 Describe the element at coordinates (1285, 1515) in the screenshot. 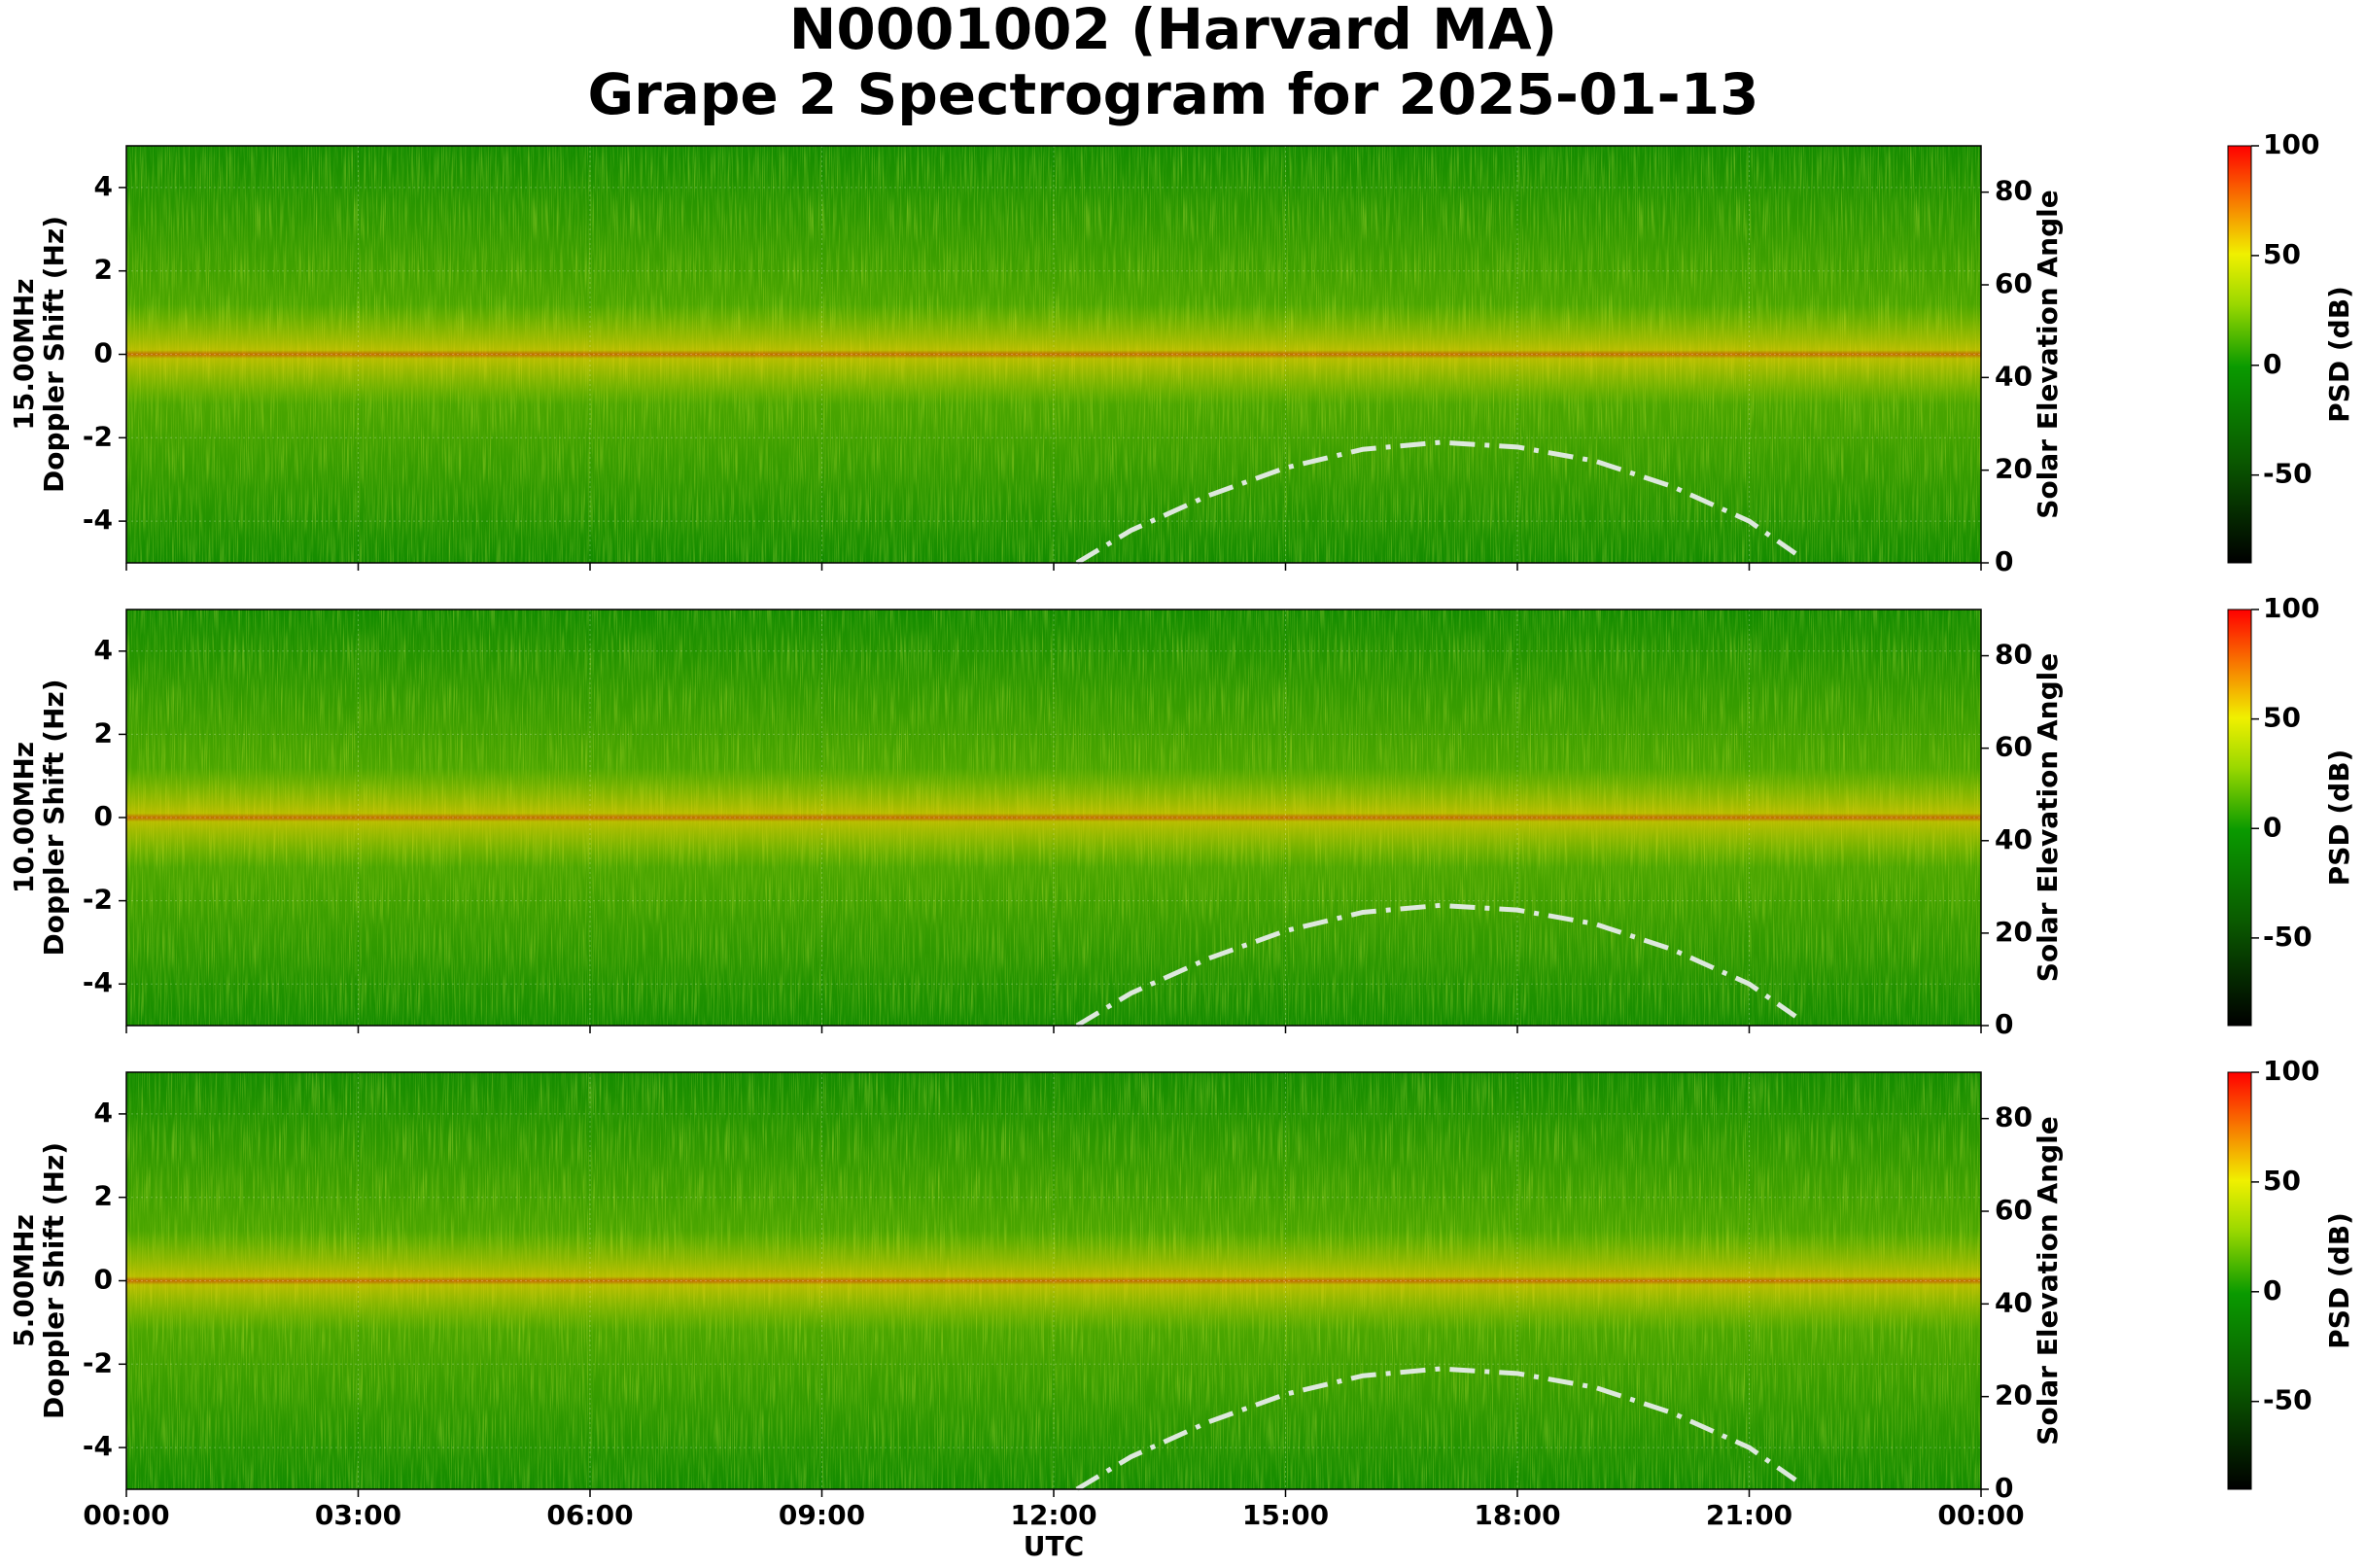

I see `x-tick-label: 15:00` at that location.